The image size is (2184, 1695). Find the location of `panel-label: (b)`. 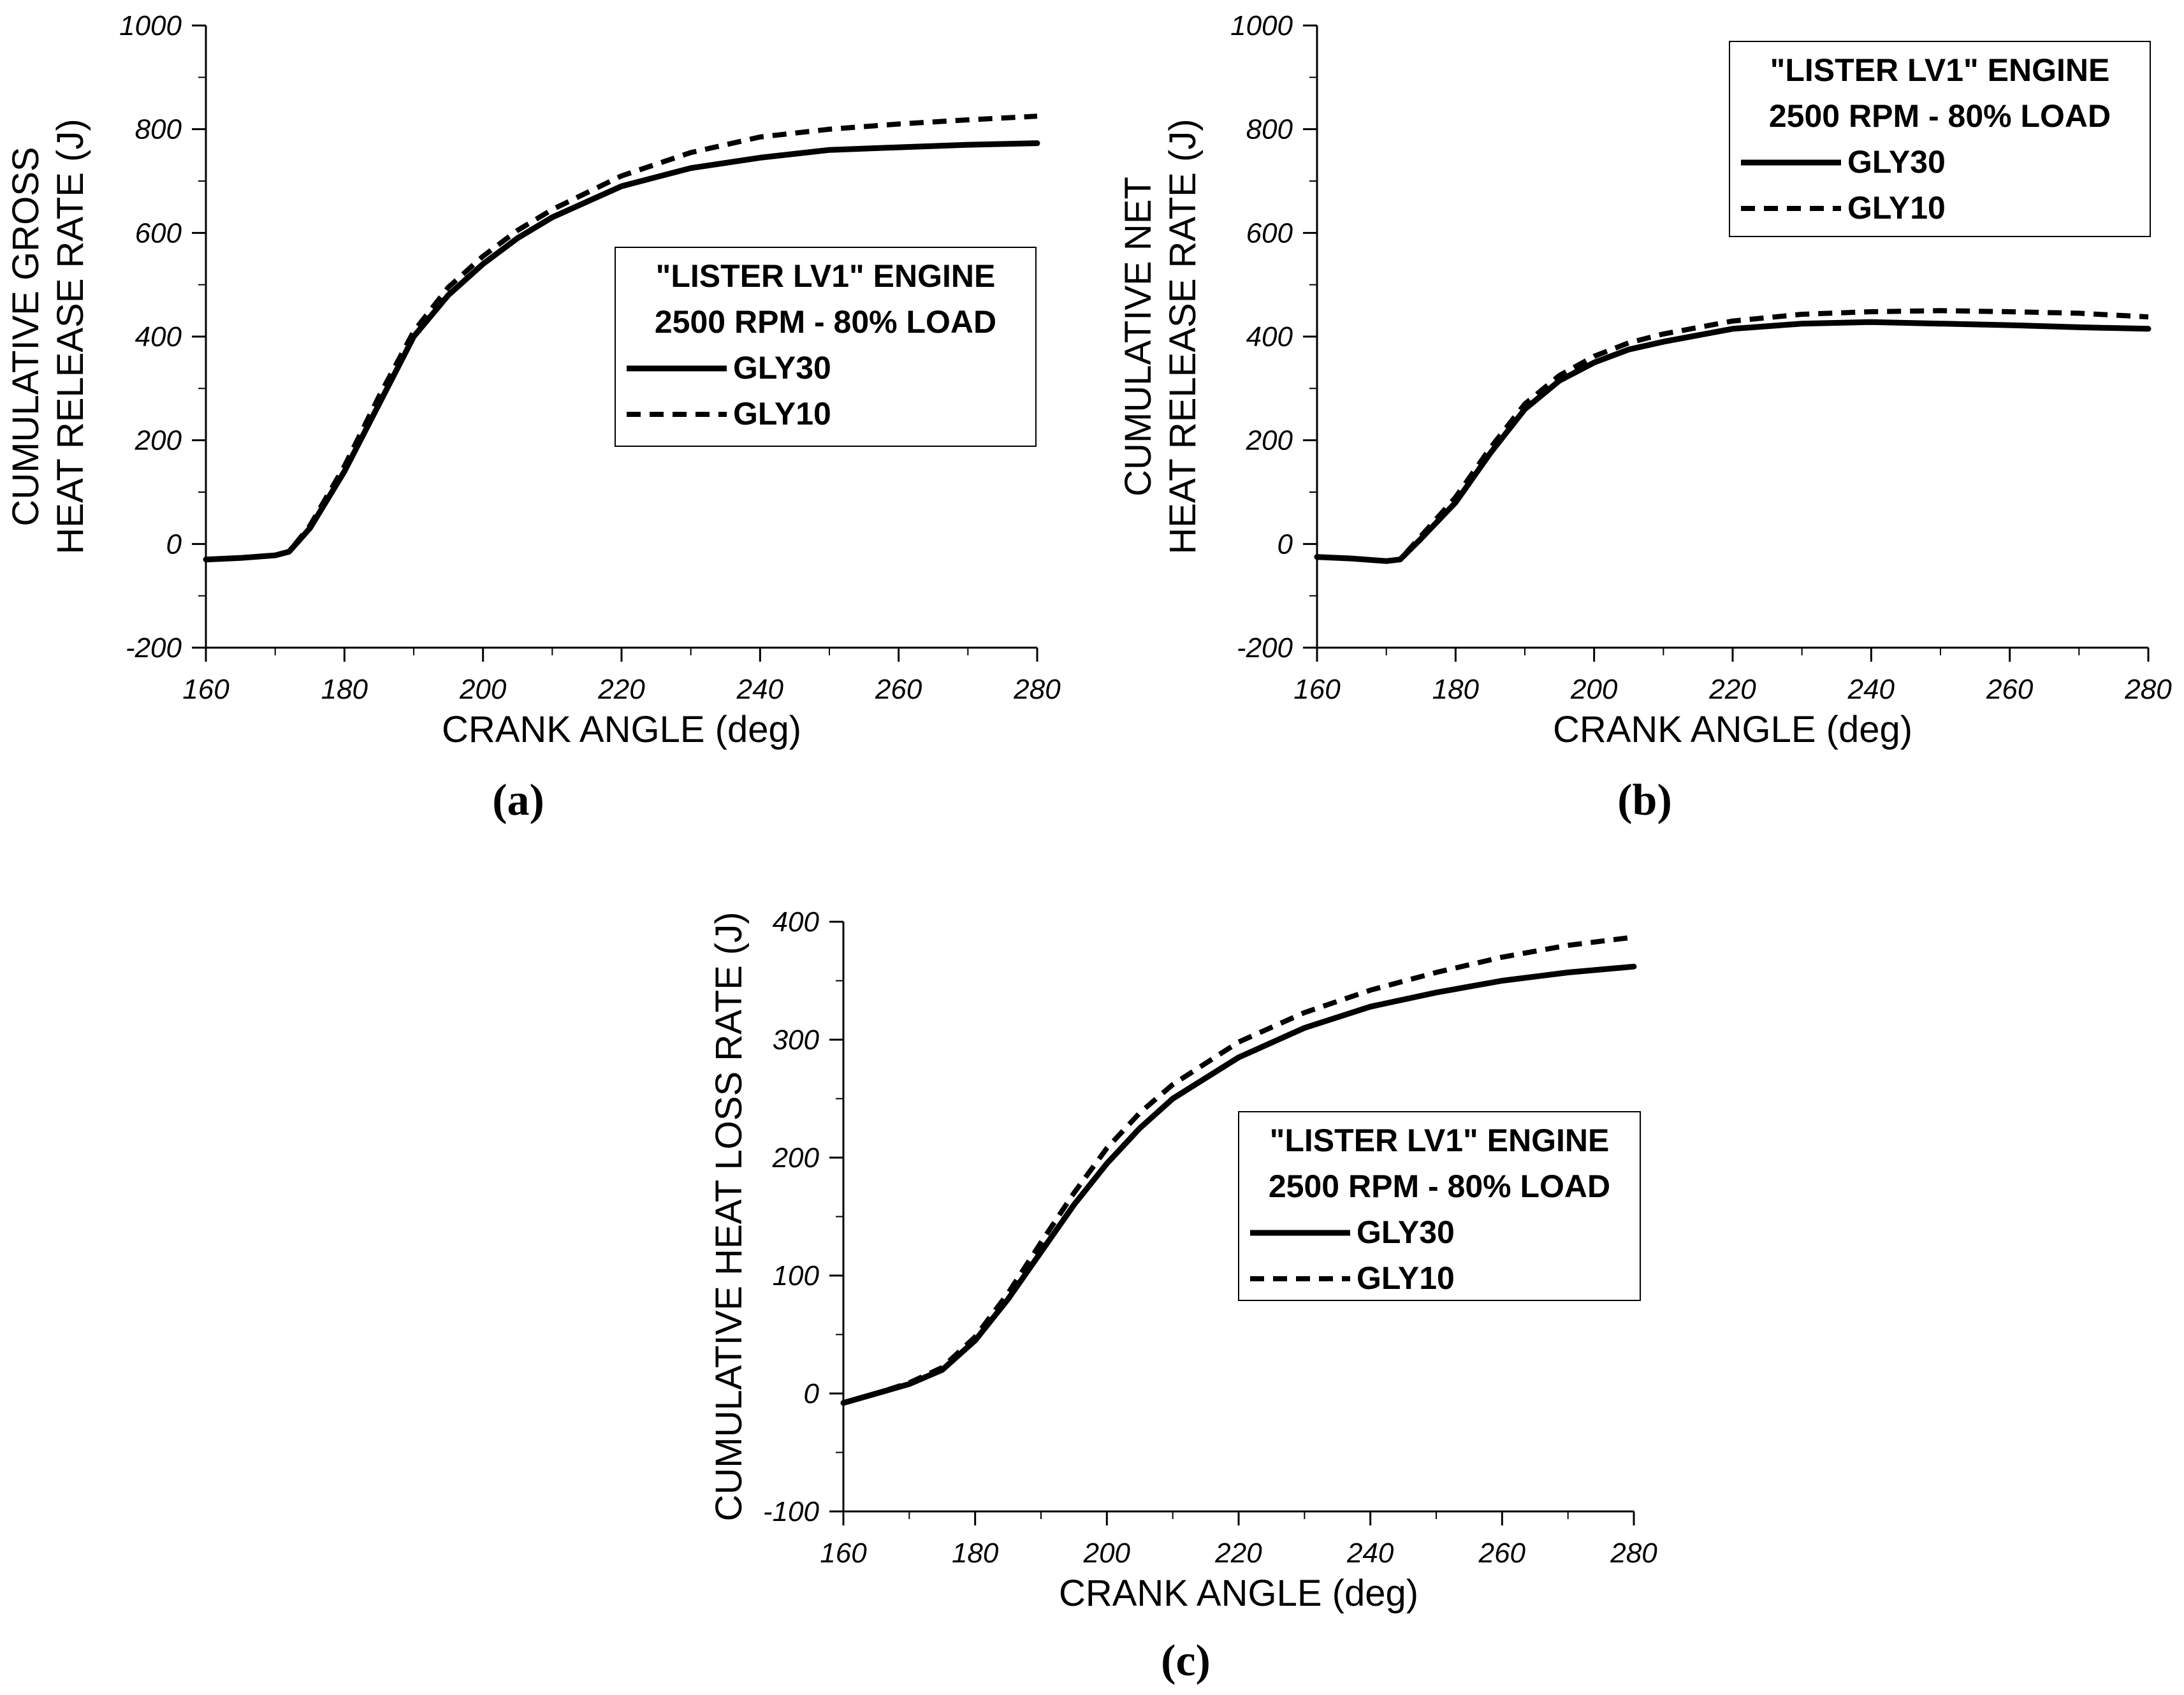

panel-label: (b) is located at coordinates (1644, 800).